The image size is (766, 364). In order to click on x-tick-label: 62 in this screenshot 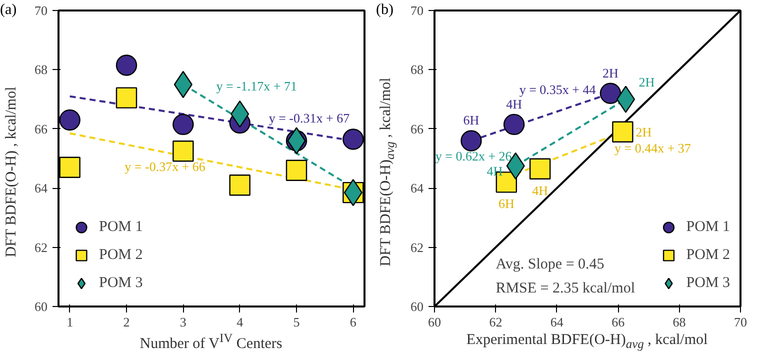, I will do `click(495, 322)`.